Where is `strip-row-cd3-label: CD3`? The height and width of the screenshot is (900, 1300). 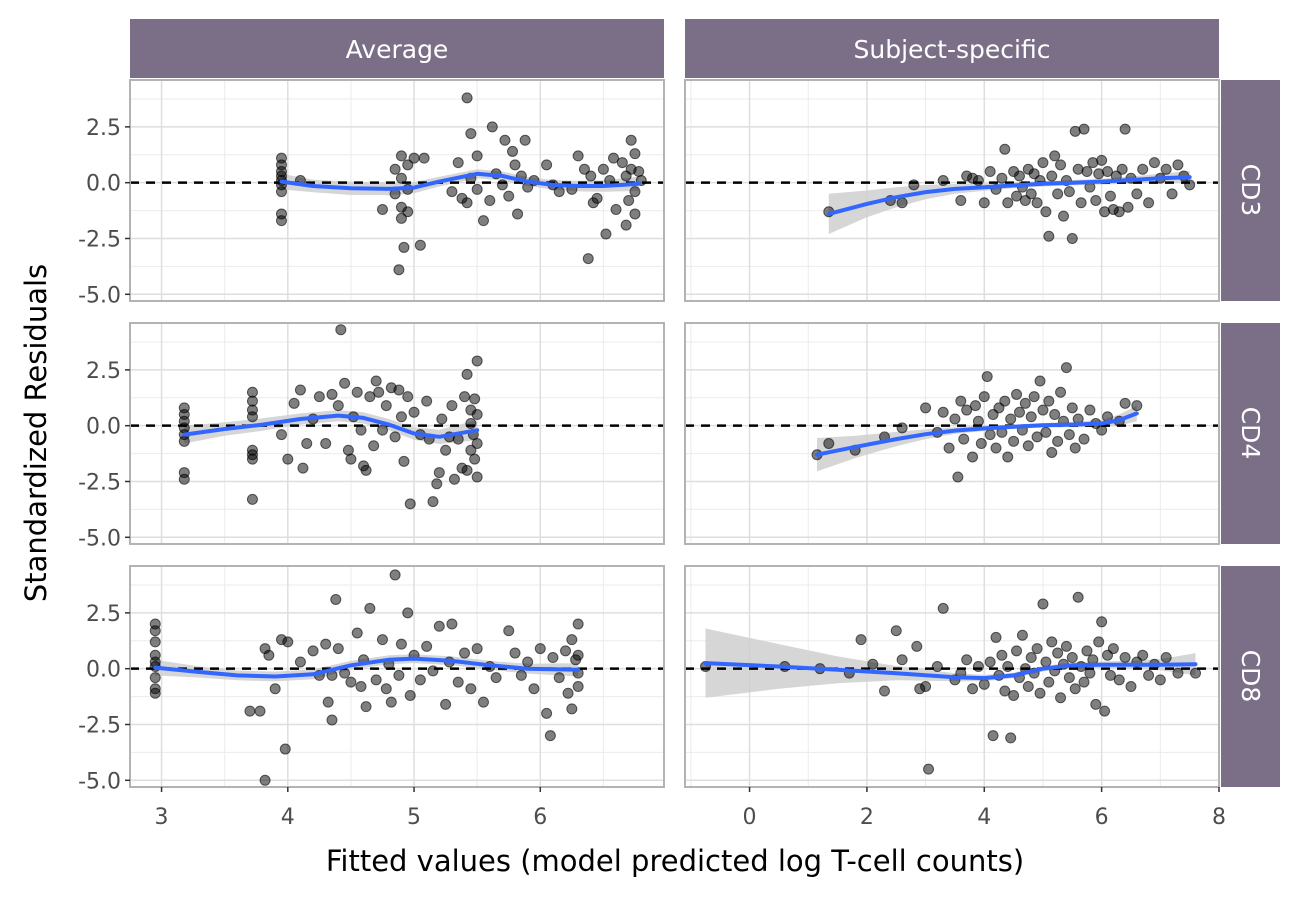
strip-row-cd3-label: CD3 is located at coordinates (1250, 190).